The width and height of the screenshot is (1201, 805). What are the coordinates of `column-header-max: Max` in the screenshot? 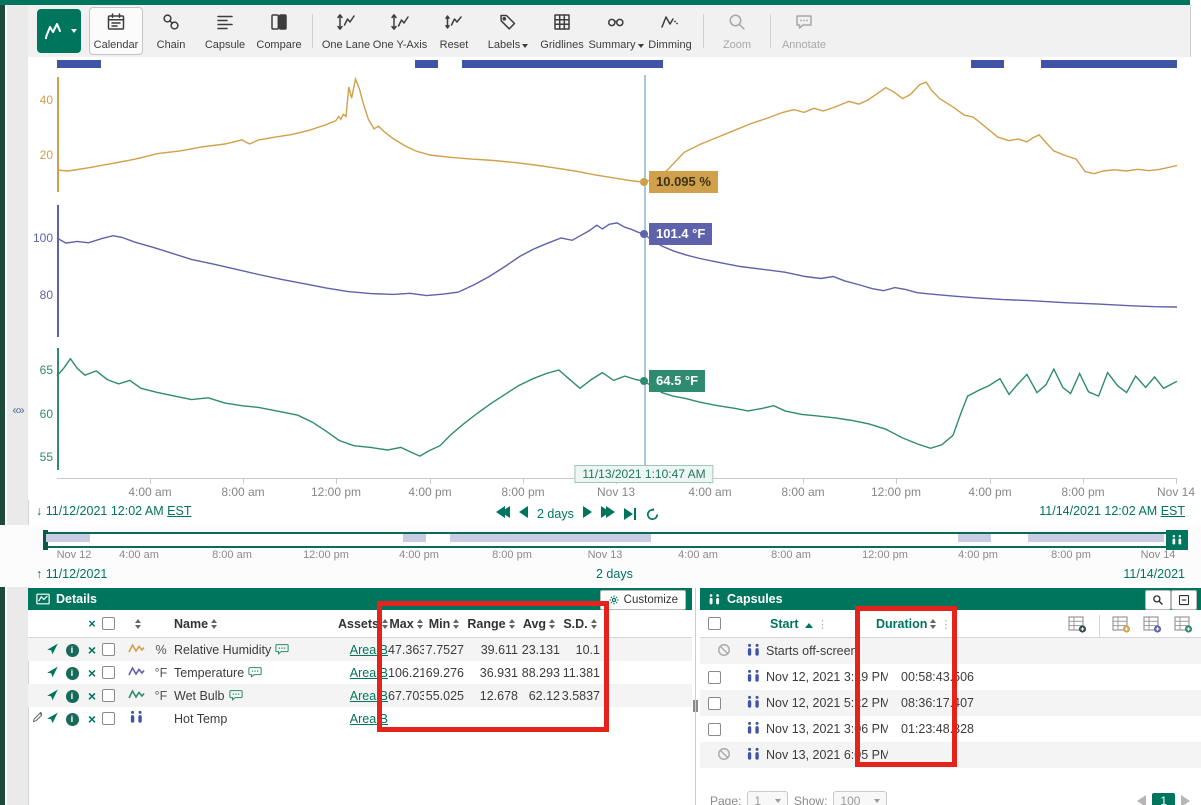 It's located at (406, 624).